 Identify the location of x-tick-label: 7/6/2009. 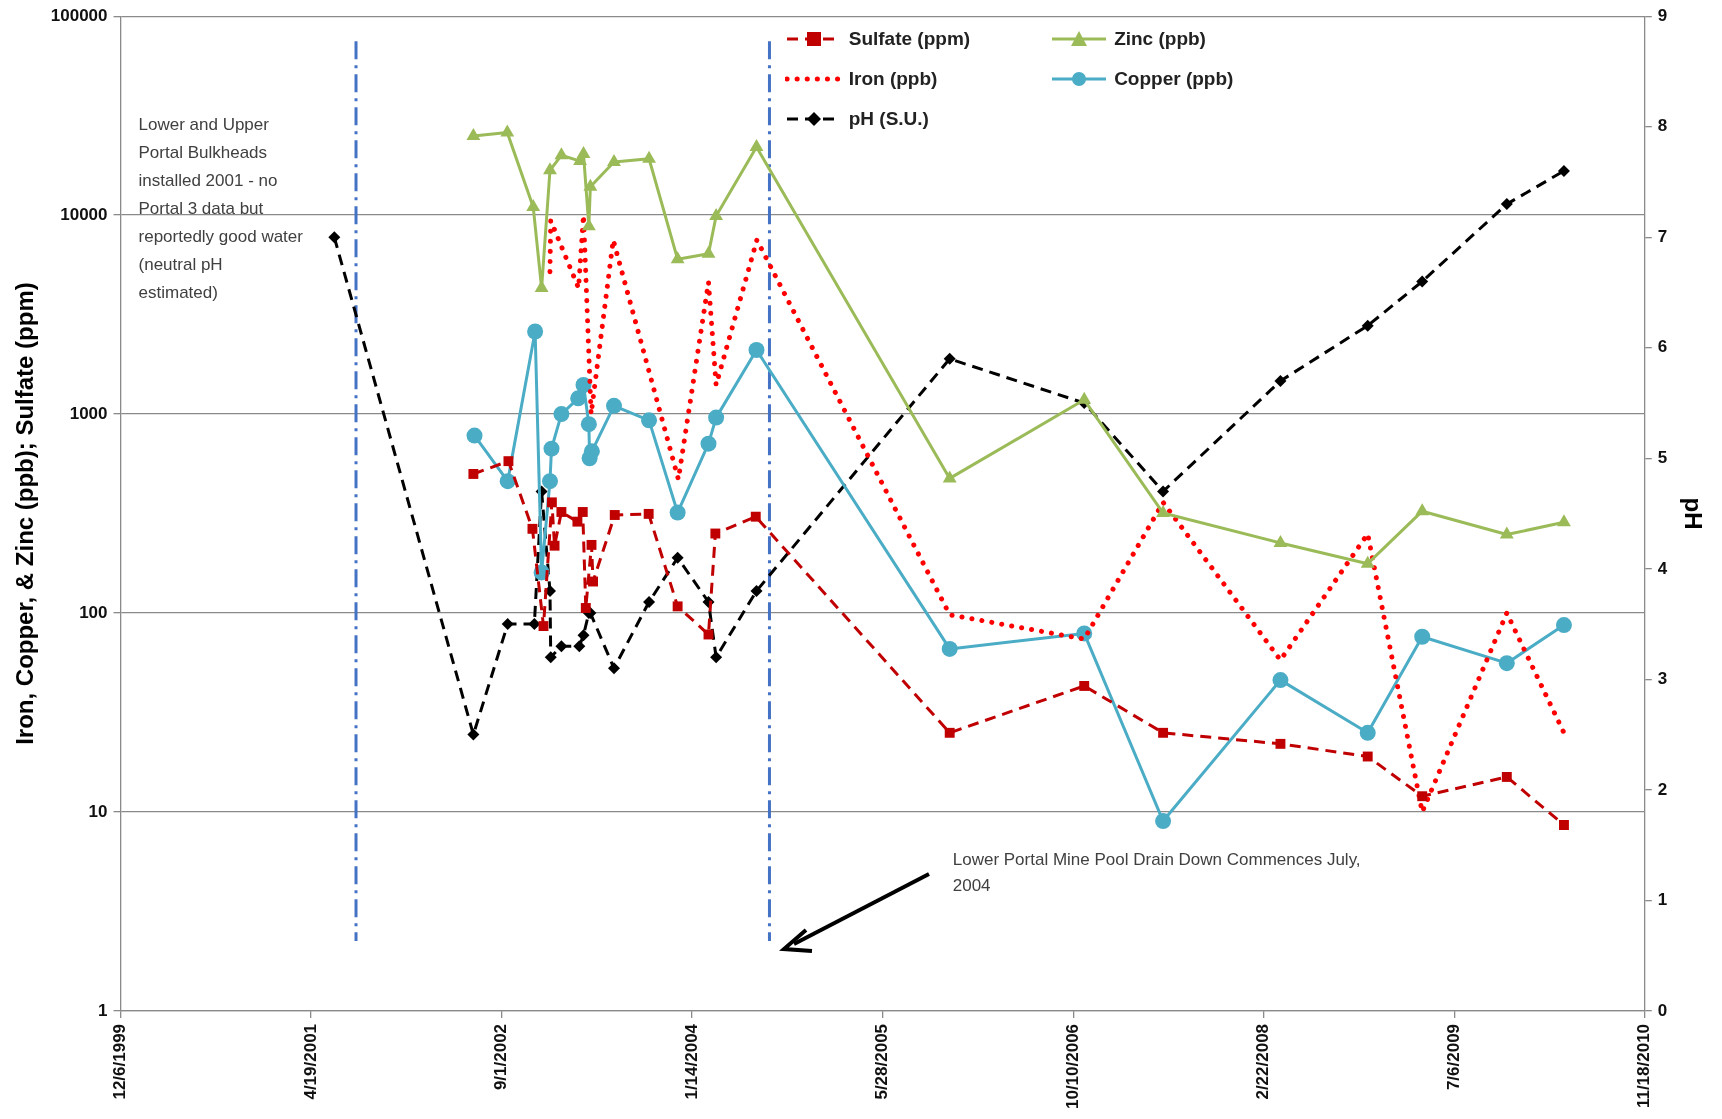
(1453, 1057).